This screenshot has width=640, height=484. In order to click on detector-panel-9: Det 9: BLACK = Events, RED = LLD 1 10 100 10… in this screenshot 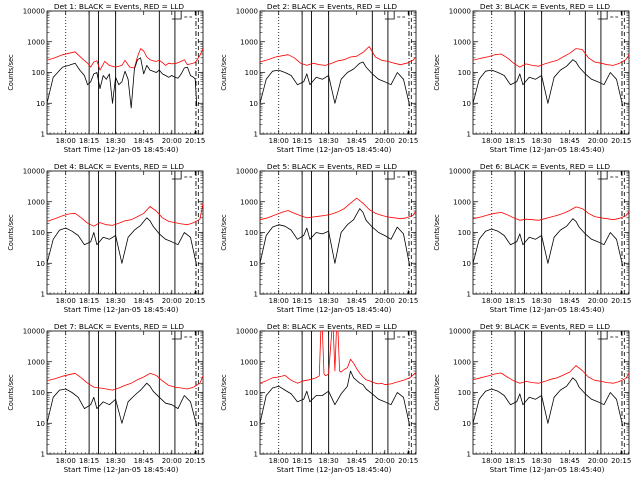, I will do `click(532, 400)`.